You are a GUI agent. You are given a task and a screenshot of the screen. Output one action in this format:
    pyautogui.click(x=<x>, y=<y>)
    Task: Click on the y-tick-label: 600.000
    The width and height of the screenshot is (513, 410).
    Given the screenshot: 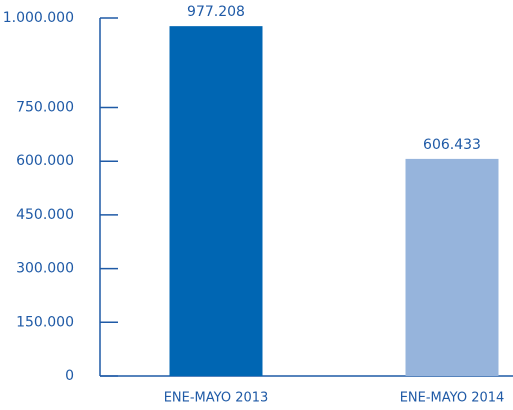 What is the action you would take?
    pyautogui.click(x=45, y=161)
    